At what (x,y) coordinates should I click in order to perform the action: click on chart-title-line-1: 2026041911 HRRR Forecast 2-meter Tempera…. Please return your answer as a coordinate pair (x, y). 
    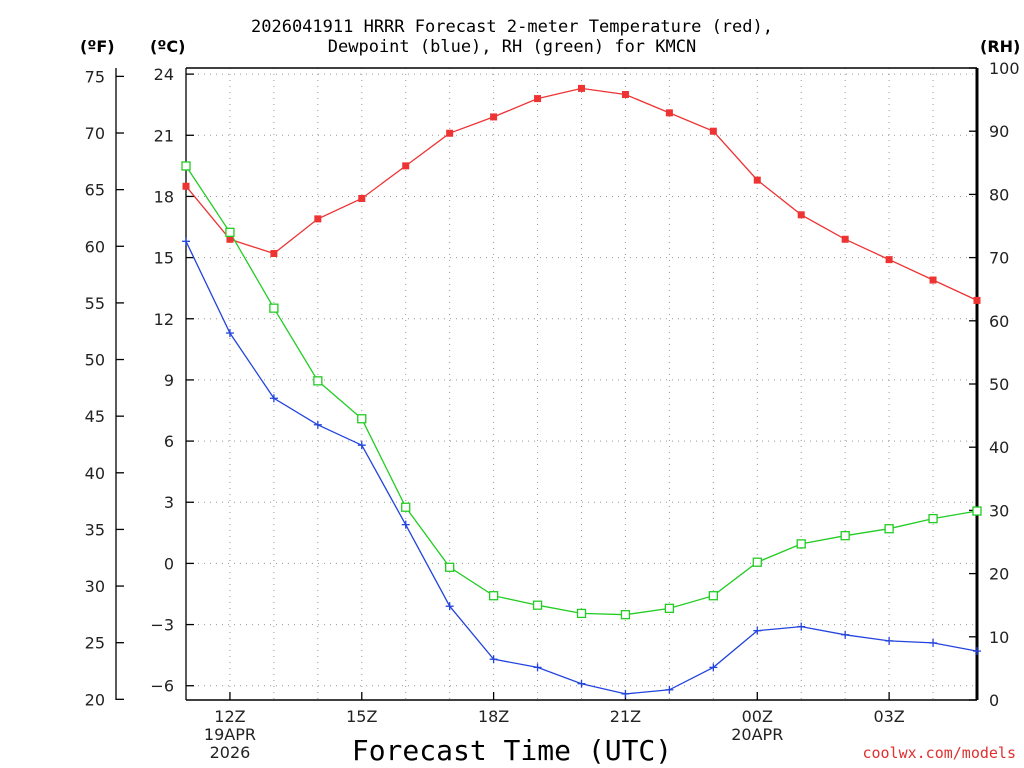
    Looking at the image, I should click on (512, 27).